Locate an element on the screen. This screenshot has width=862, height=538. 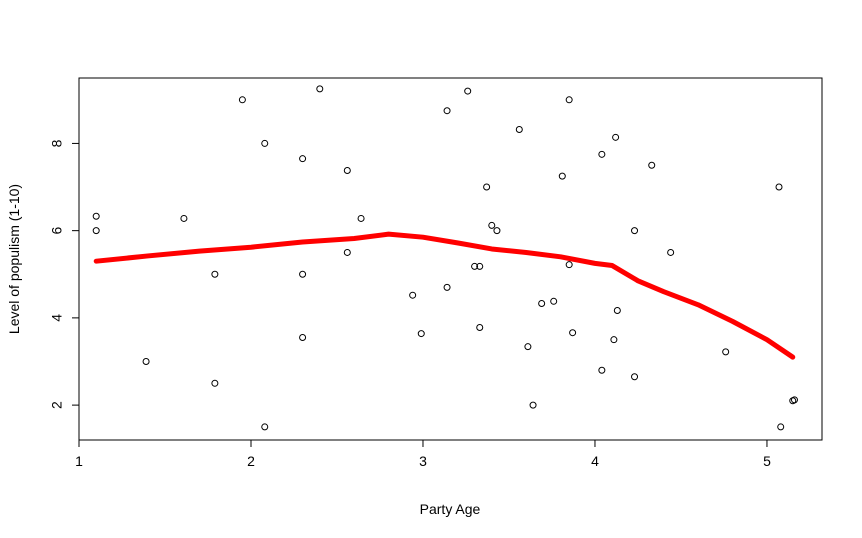
y-tick-label: 6 is located at coordinates (57, 231).